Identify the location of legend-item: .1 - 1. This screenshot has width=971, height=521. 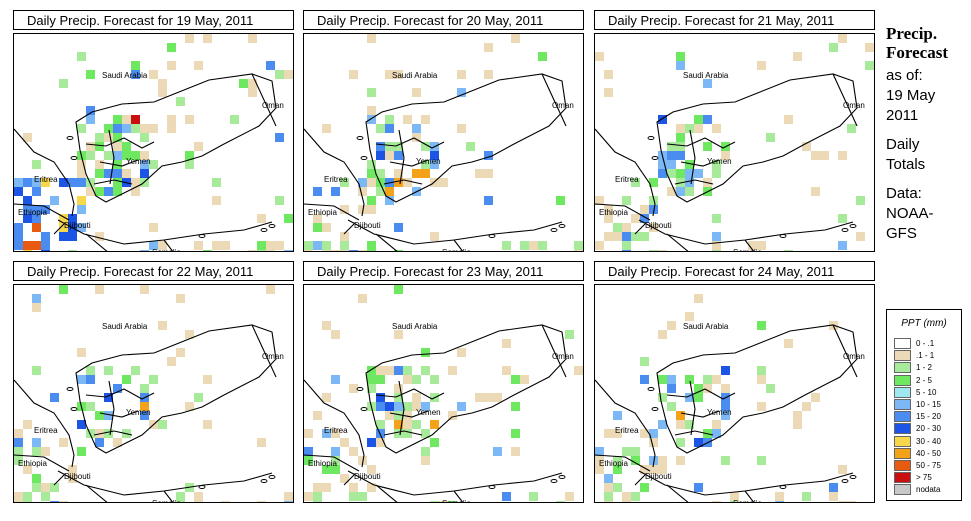
(927, 356).